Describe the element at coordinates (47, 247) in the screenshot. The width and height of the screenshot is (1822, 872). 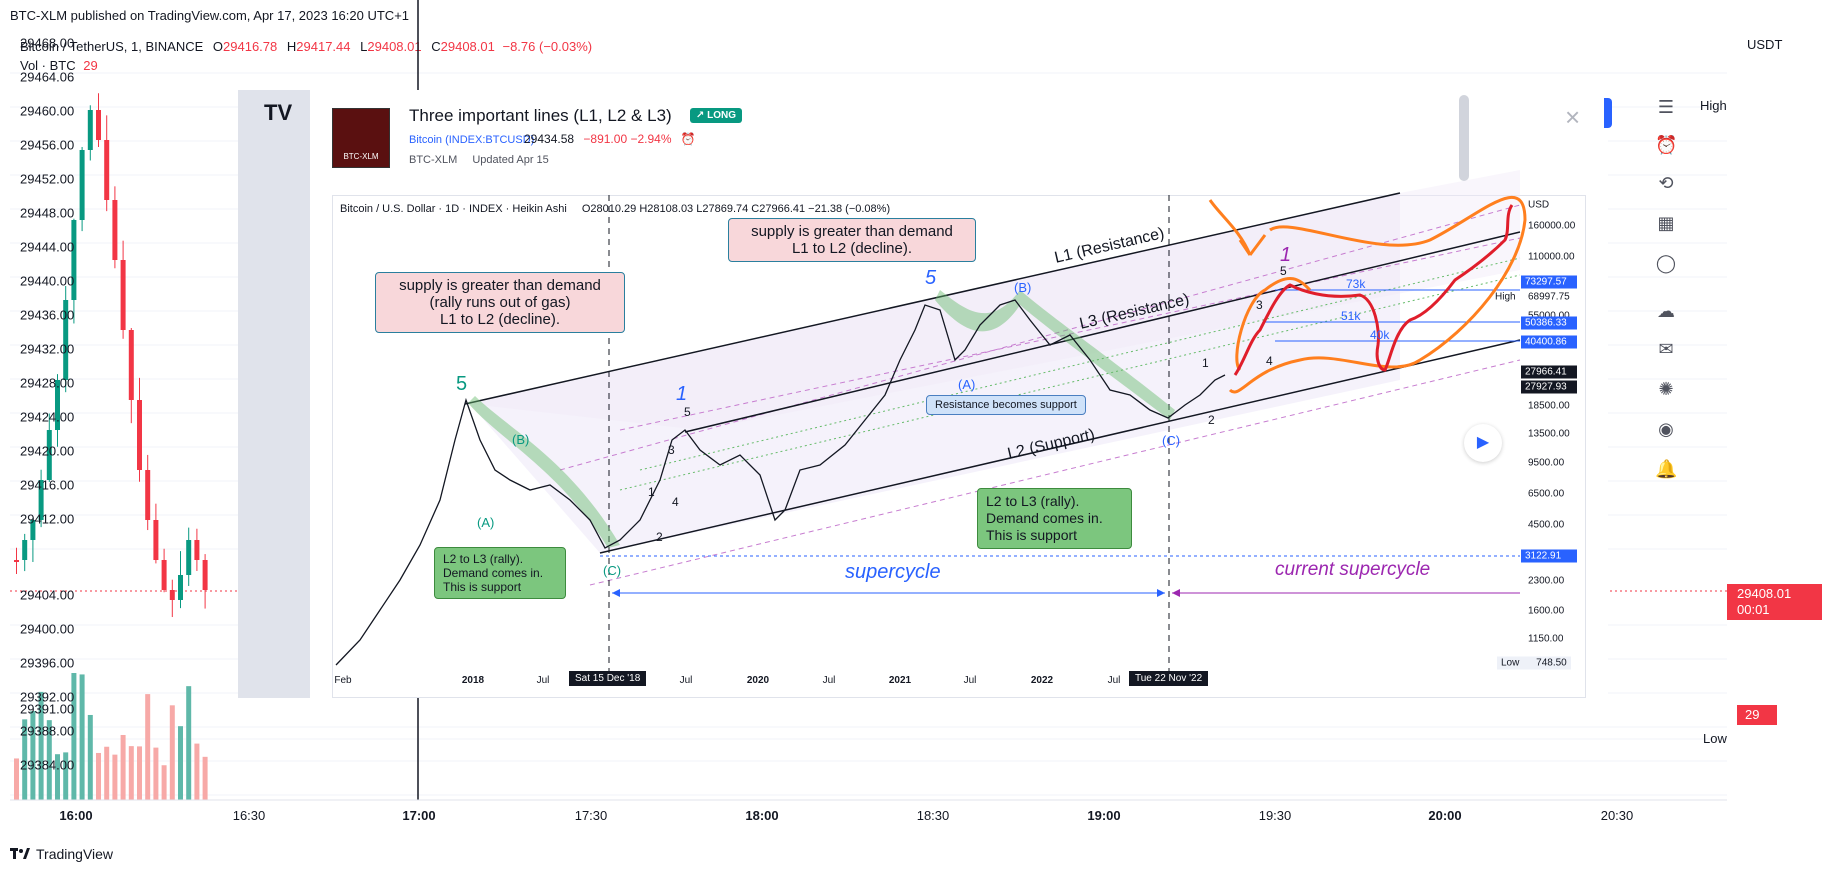
I see `price-tick: 29444.00` at that location.